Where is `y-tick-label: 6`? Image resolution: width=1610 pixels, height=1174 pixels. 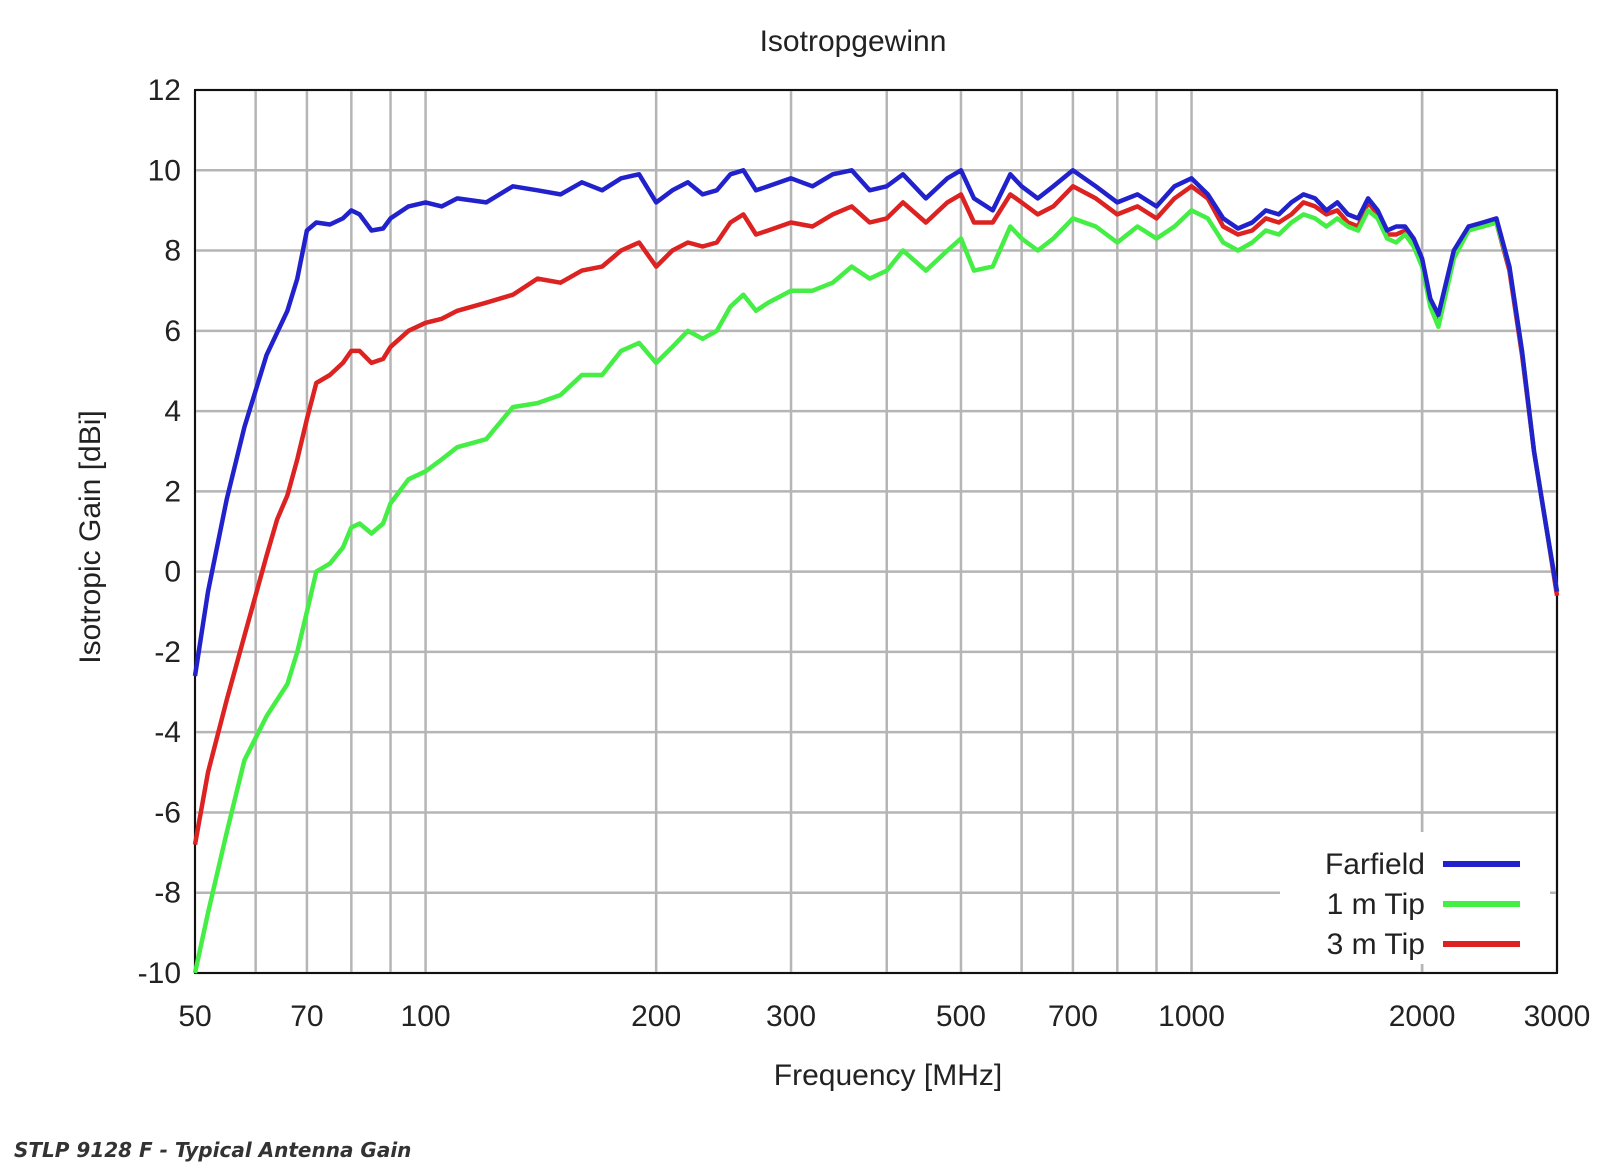 y-tick-label: 6 is located at coordinates (172, 331).